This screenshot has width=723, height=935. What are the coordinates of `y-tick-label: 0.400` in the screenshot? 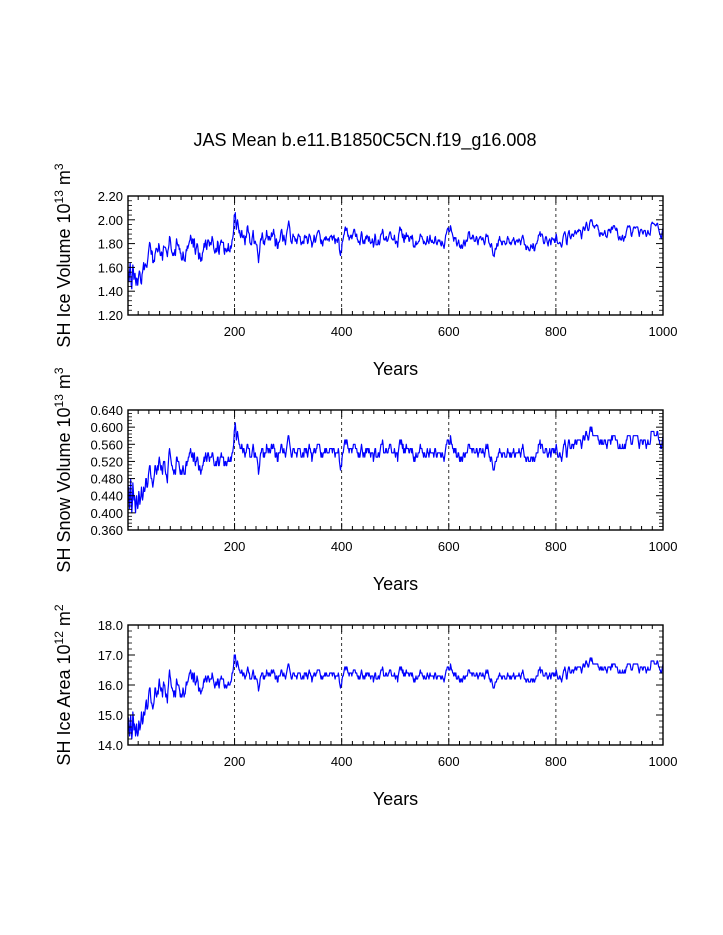 It's located at (106, 513).